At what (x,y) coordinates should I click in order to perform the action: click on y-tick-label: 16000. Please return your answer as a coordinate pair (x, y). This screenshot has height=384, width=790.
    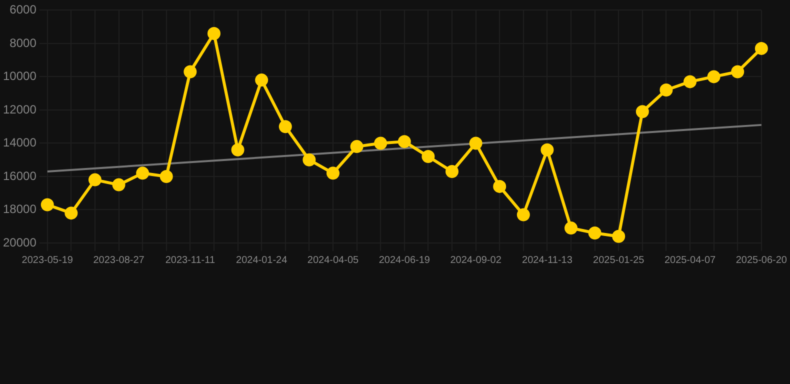
    Looking at the image, I should click on (19, 175).